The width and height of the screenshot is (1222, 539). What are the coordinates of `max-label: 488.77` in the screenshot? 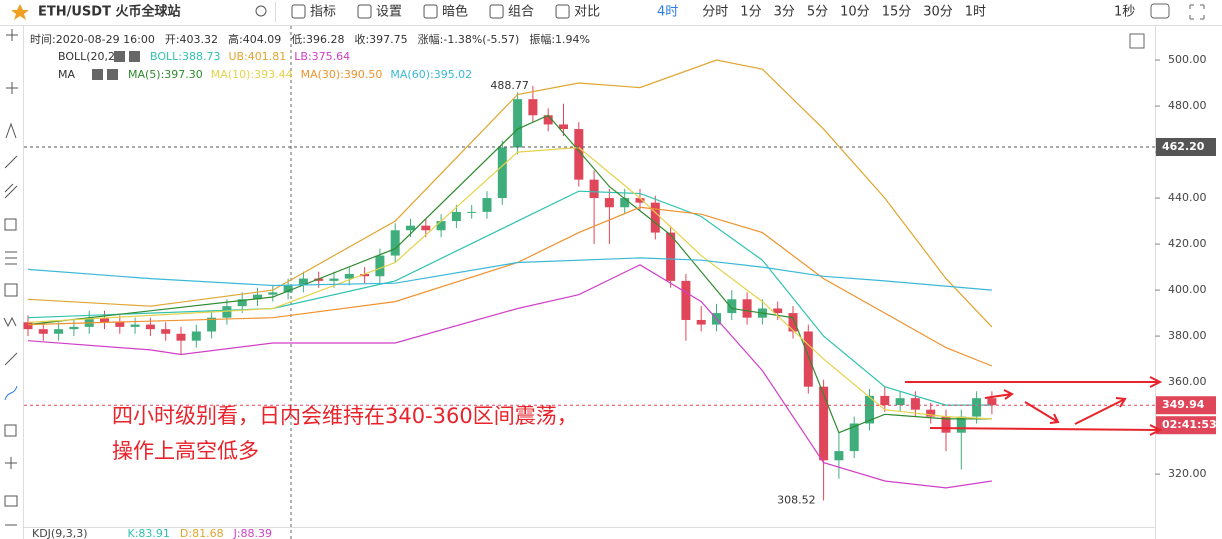 It's located at (509, 85).